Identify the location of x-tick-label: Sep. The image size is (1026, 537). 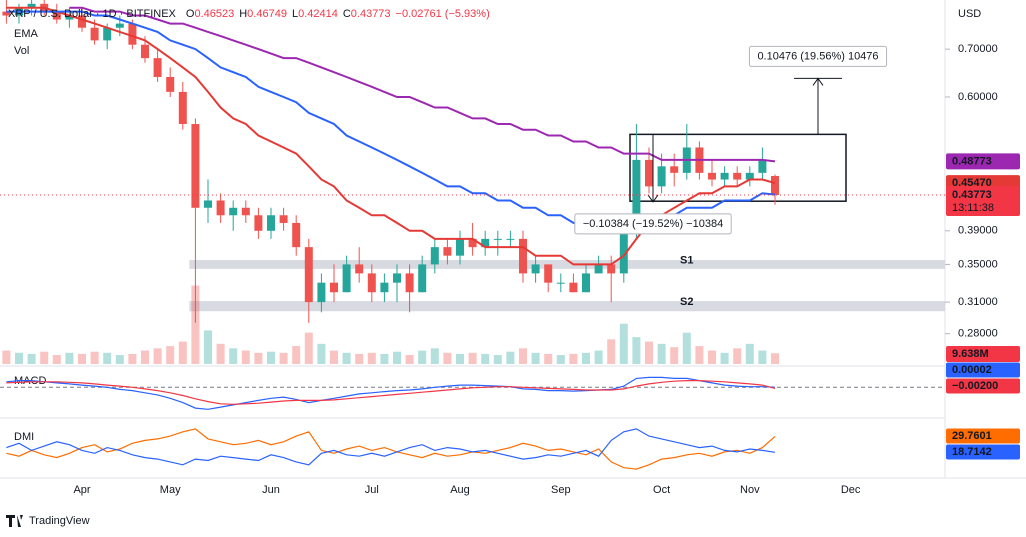
(561, 490).